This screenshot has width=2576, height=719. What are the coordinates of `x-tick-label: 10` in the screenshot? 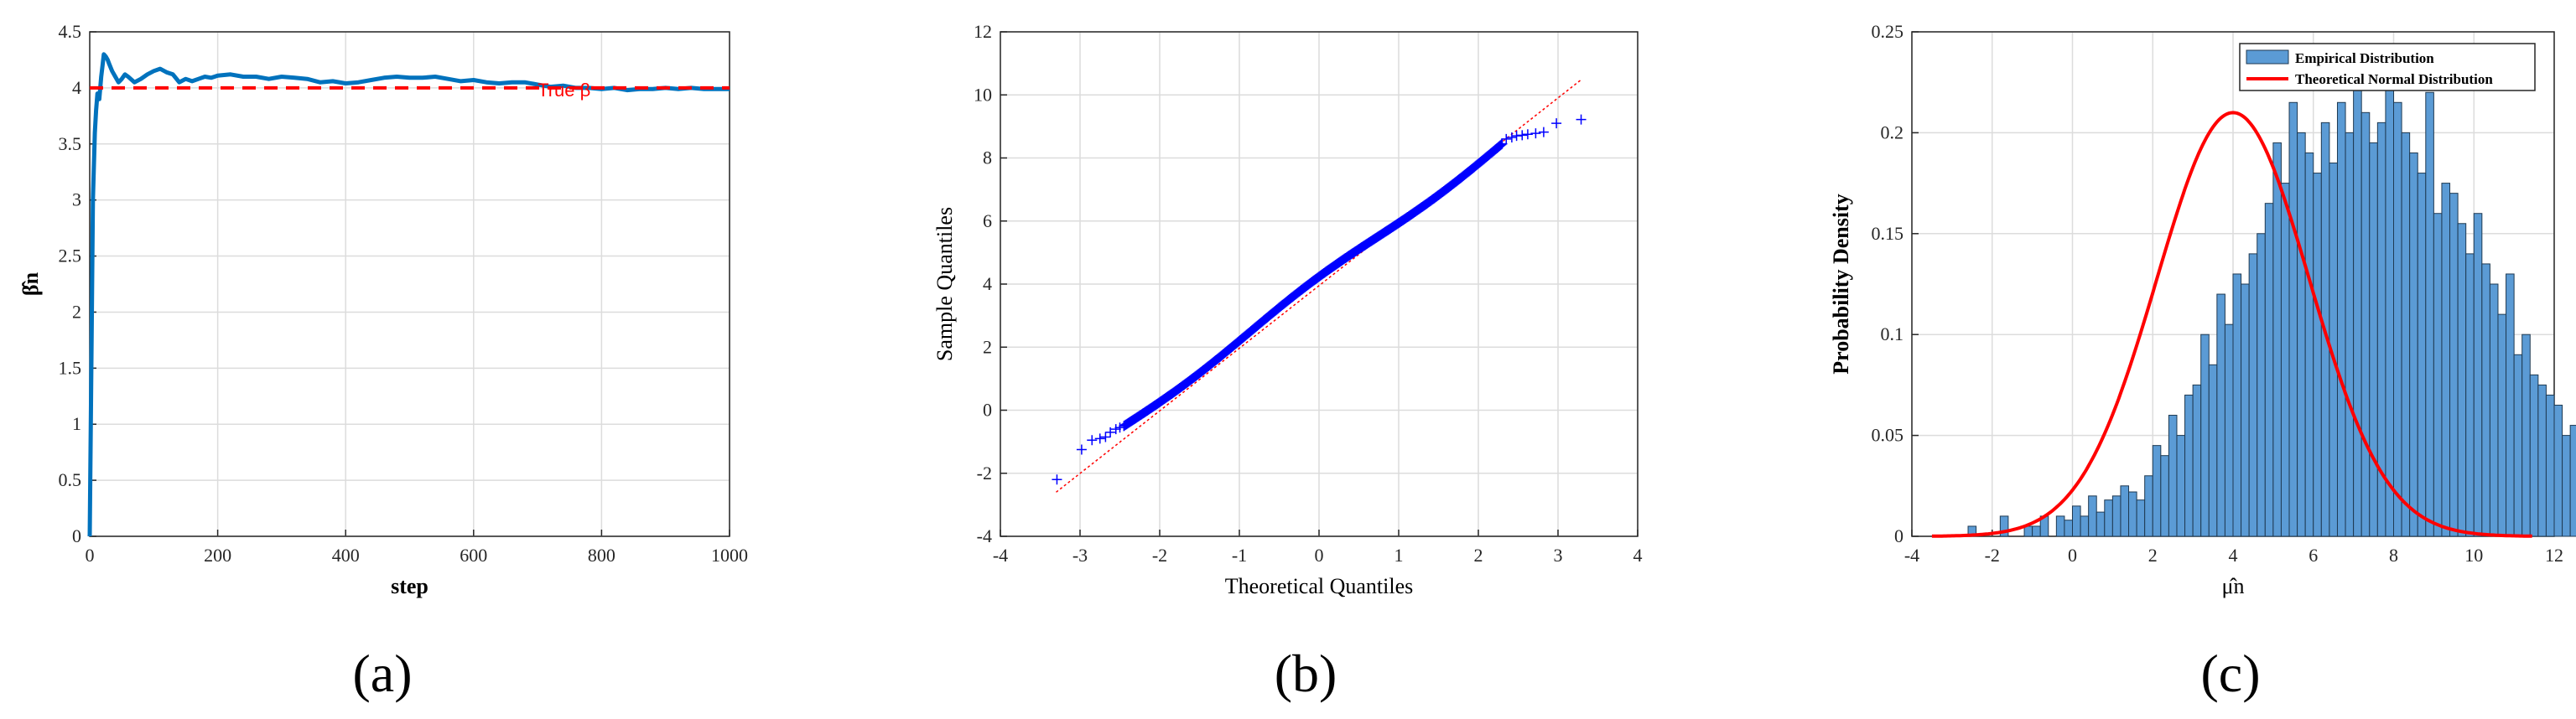 It's located at (2473, 555).